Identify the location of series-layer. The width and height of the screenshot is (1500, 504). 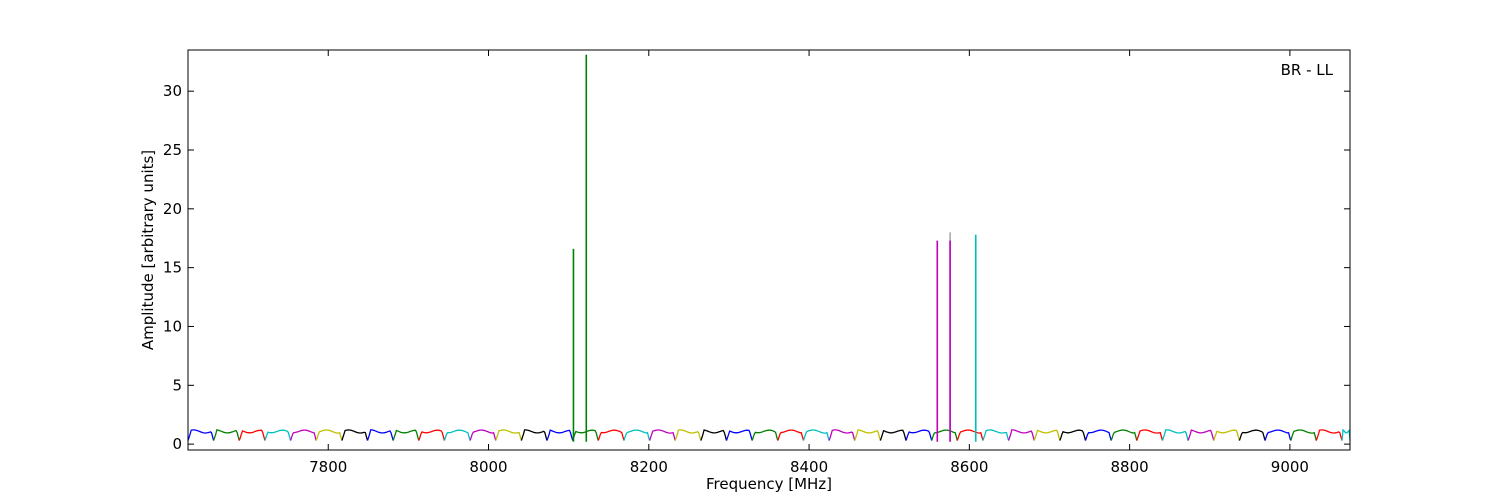
(769, 434).